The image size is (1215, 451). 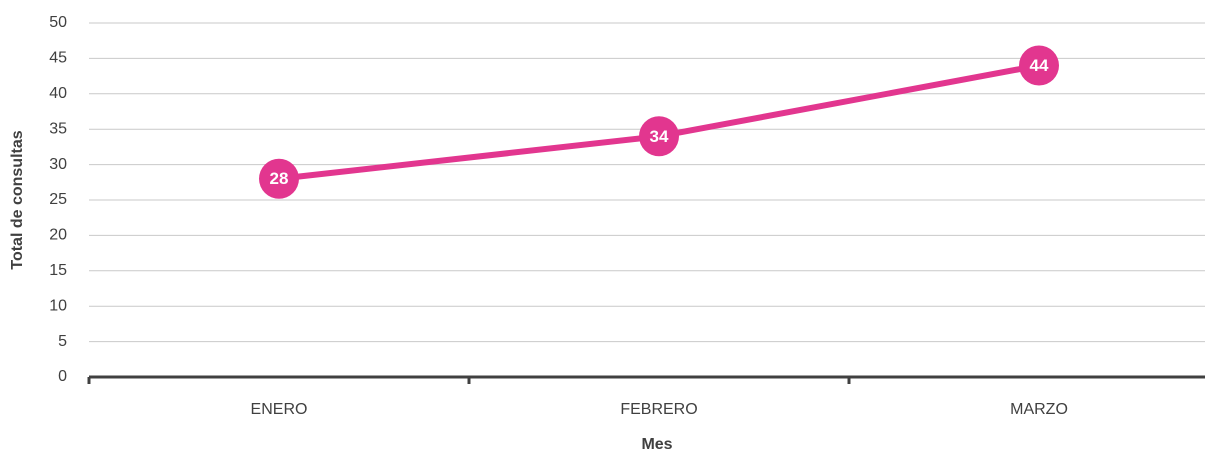 What do you see at coordinates (58, 305) in the screenshot?
I see `y-tick-label: 10` at bounding box center [58, 305].